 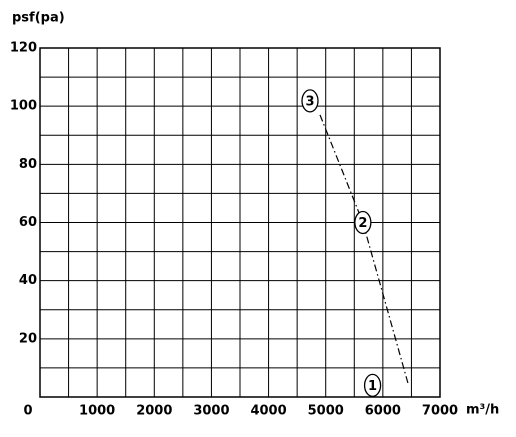 What do you see at coordinates (364, 250) in the screenshot?
I see `curve` at bounding box center [364, 250].